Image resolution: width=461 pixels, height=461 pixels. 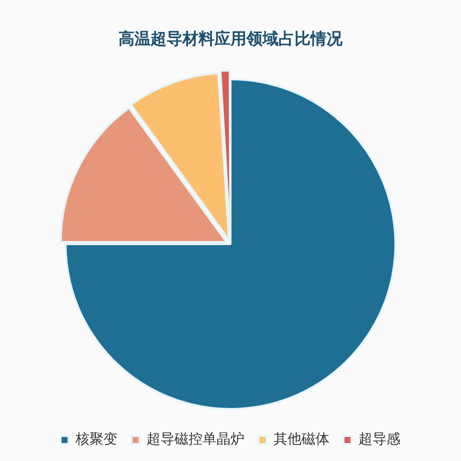 What do you see at coordinates (231, 38) in the screenshot?
I see `chart-title: 高温超导材料应用领域占比情况` at bounding box center [231, 38].